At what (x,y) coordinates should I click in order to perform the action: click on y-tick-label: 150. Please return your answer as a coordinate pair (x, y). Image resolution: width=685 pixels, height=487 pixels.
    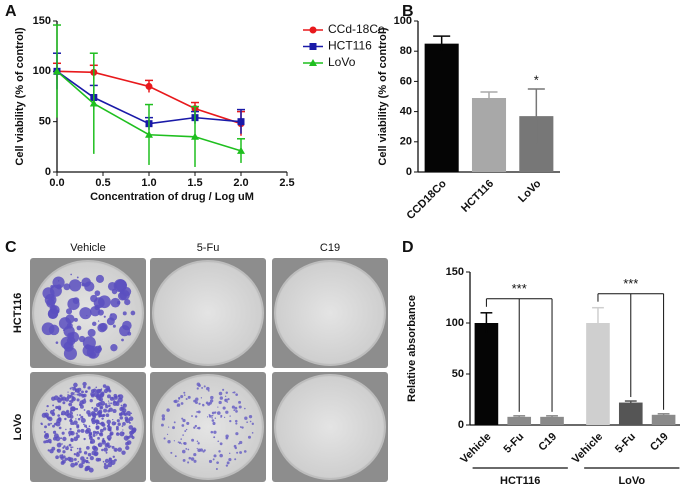
    Looking at the image, I should click on (42, 21).